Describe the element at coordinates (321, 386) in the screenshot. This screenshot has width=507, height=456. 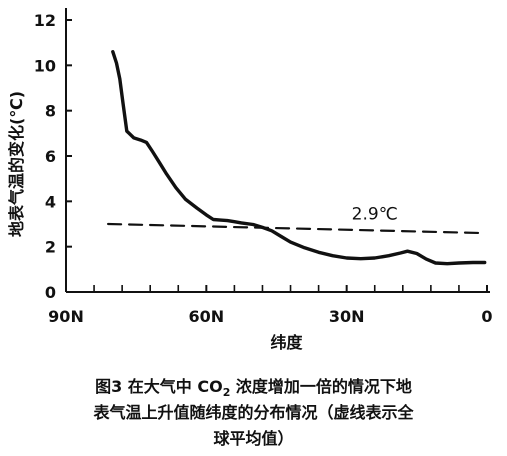
I see `caption-part-b: 浓度增加一倍的情况下地` at that location.